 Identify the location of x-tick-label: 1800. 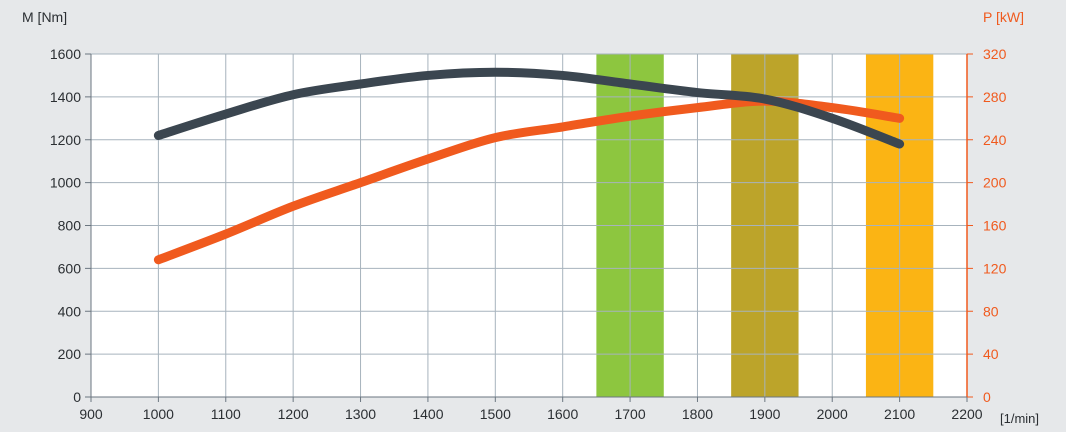
(697, 414).